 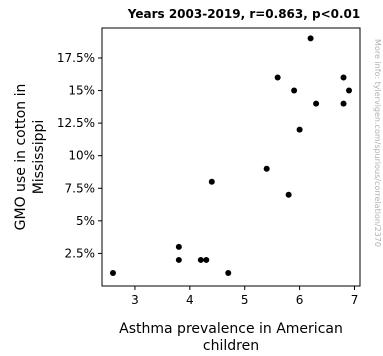 What do you see at coordinates (135, 300) in the screenshot?
I see `x-tick-label: 3` at bounding box center [135, 300].